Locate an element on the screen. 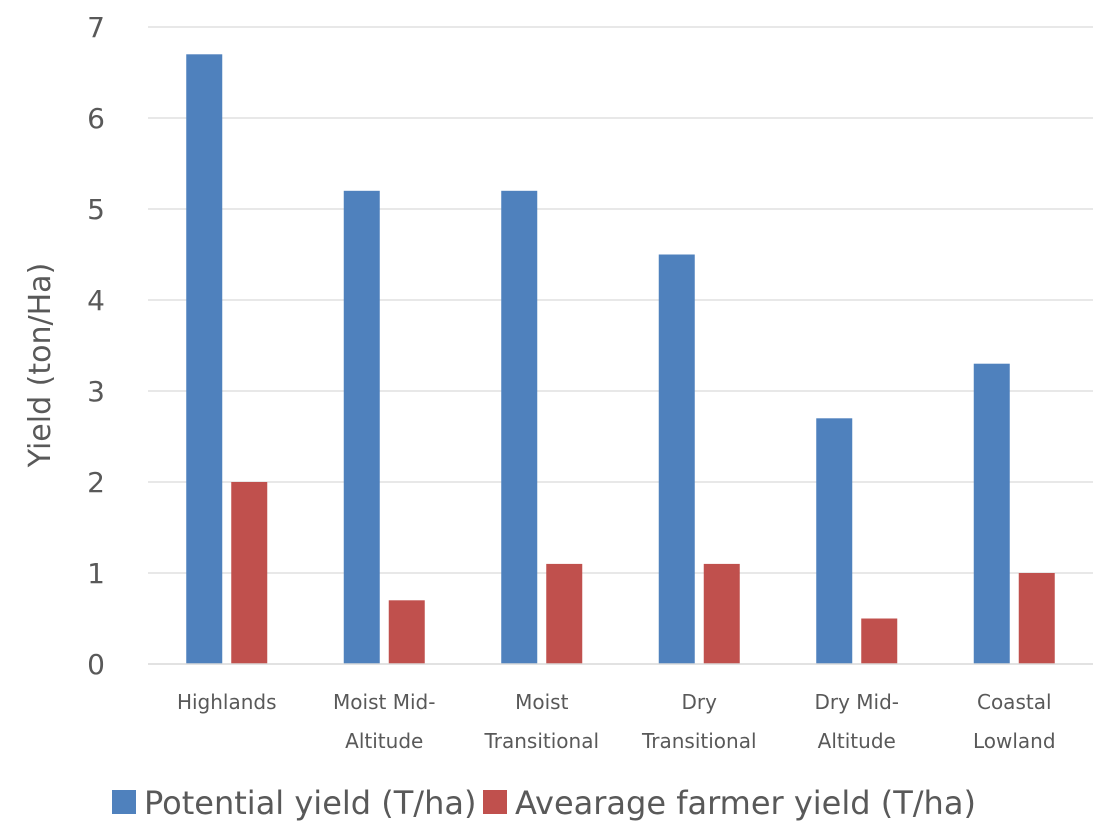  x-category-label: Moist Mid- is located at coordinates (384, 702).